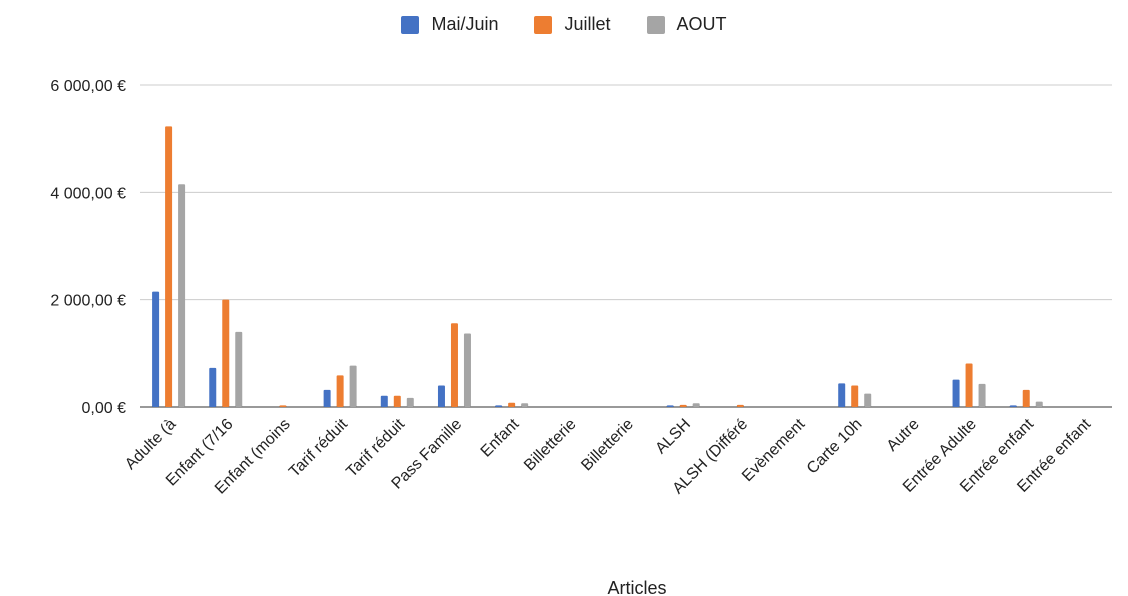  Describe the element at coordinates (701, 24) in the screenshot. I see `legend-label: AOUT` at that location.